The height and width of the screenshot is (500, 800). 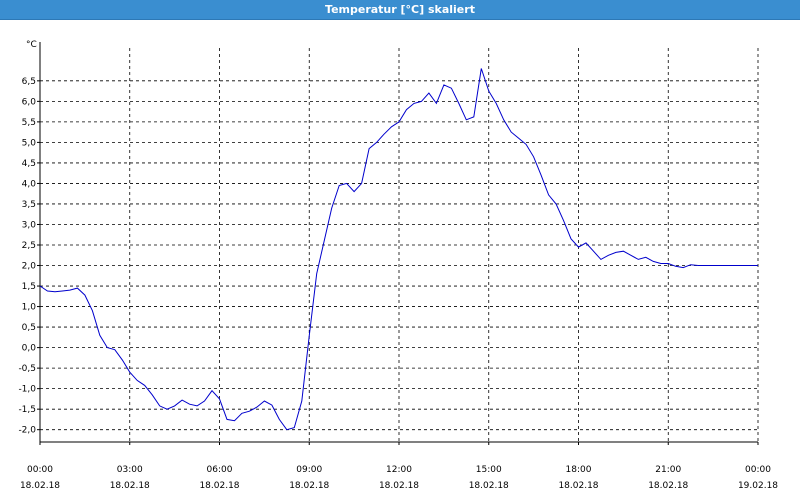 I want to click on y-tick-label: 0,0, so click(x=29, y=349).